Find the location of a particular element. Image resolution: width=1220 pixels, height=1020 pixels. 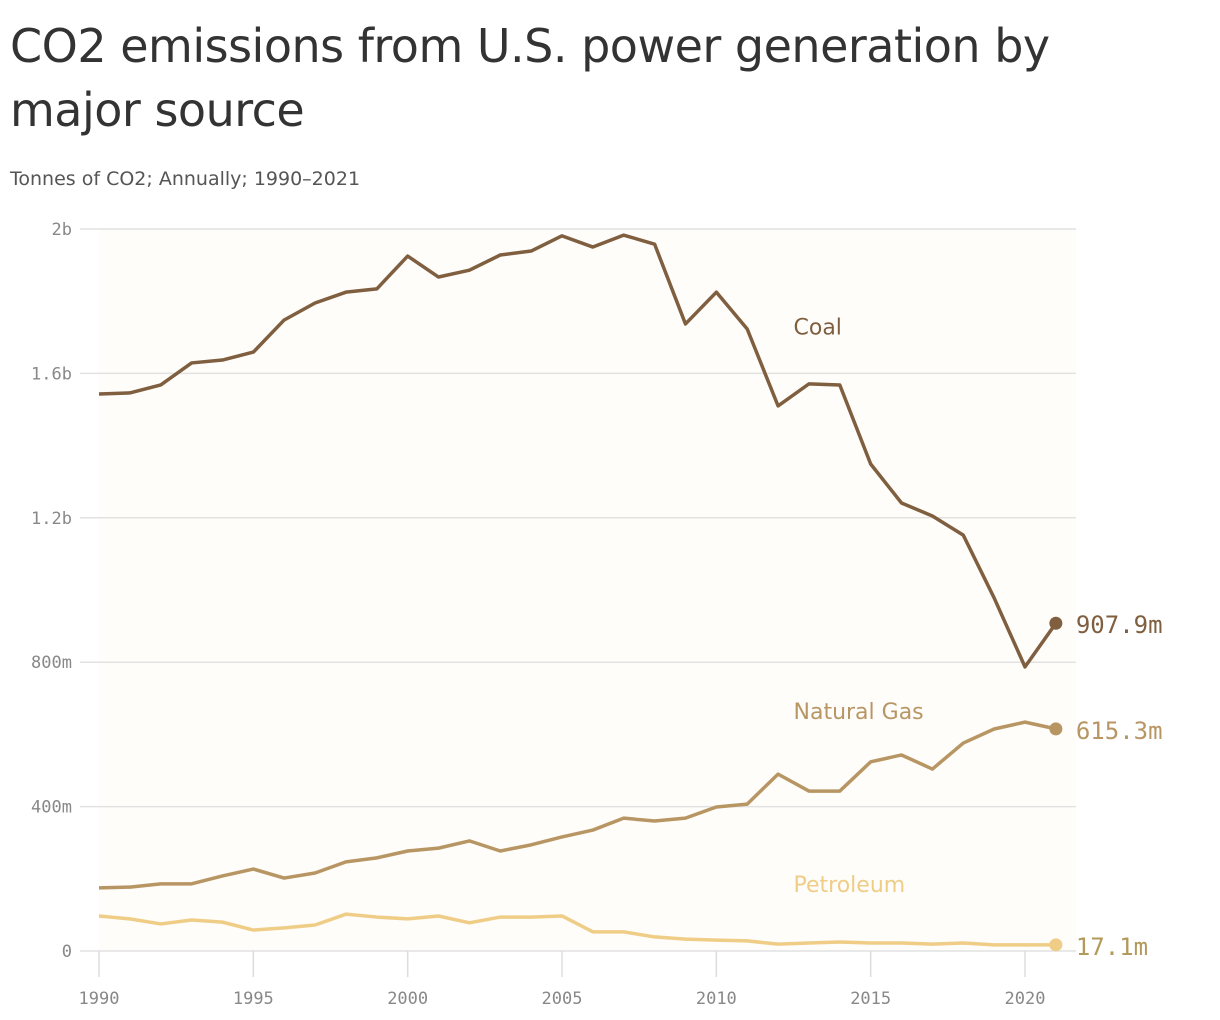

x-tick-label: 2015 is located at coordinates (870, 999).